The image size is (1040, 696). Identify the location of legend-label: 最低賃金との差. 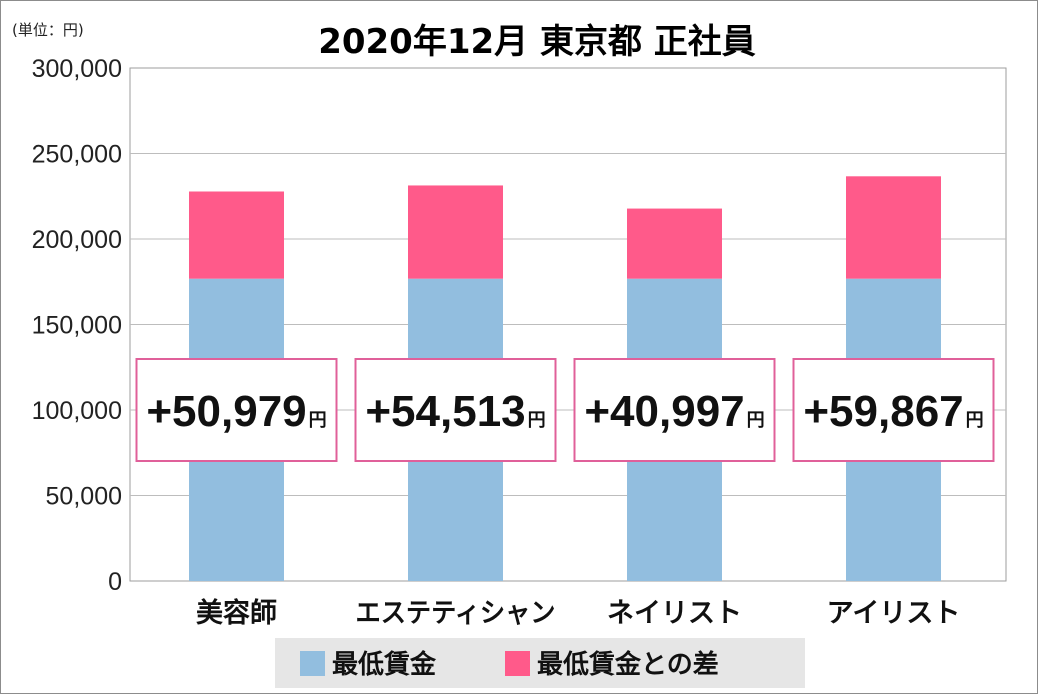
(628, 664).